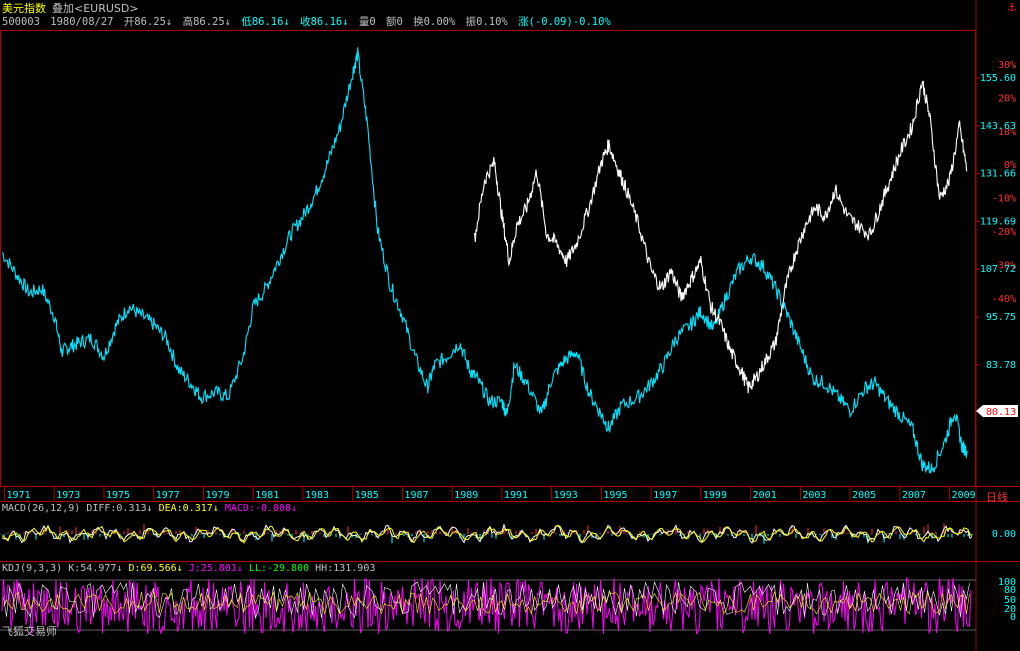 This screenshot has width=1020, height=651. Describe the element at coordinates (814, 495) in the screenshot. I see `year-tick: 2003` at that location.